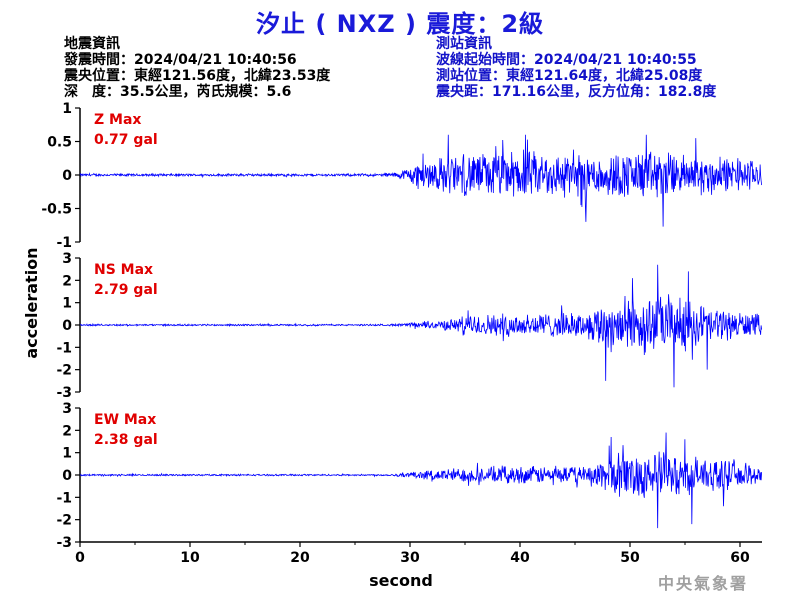 This screenshot has width=800, height=600. What do you see at coordinates (64, 543) in the screenshot?
I see `y-tick-label-EW: -3` at bounding box center [64, 543].